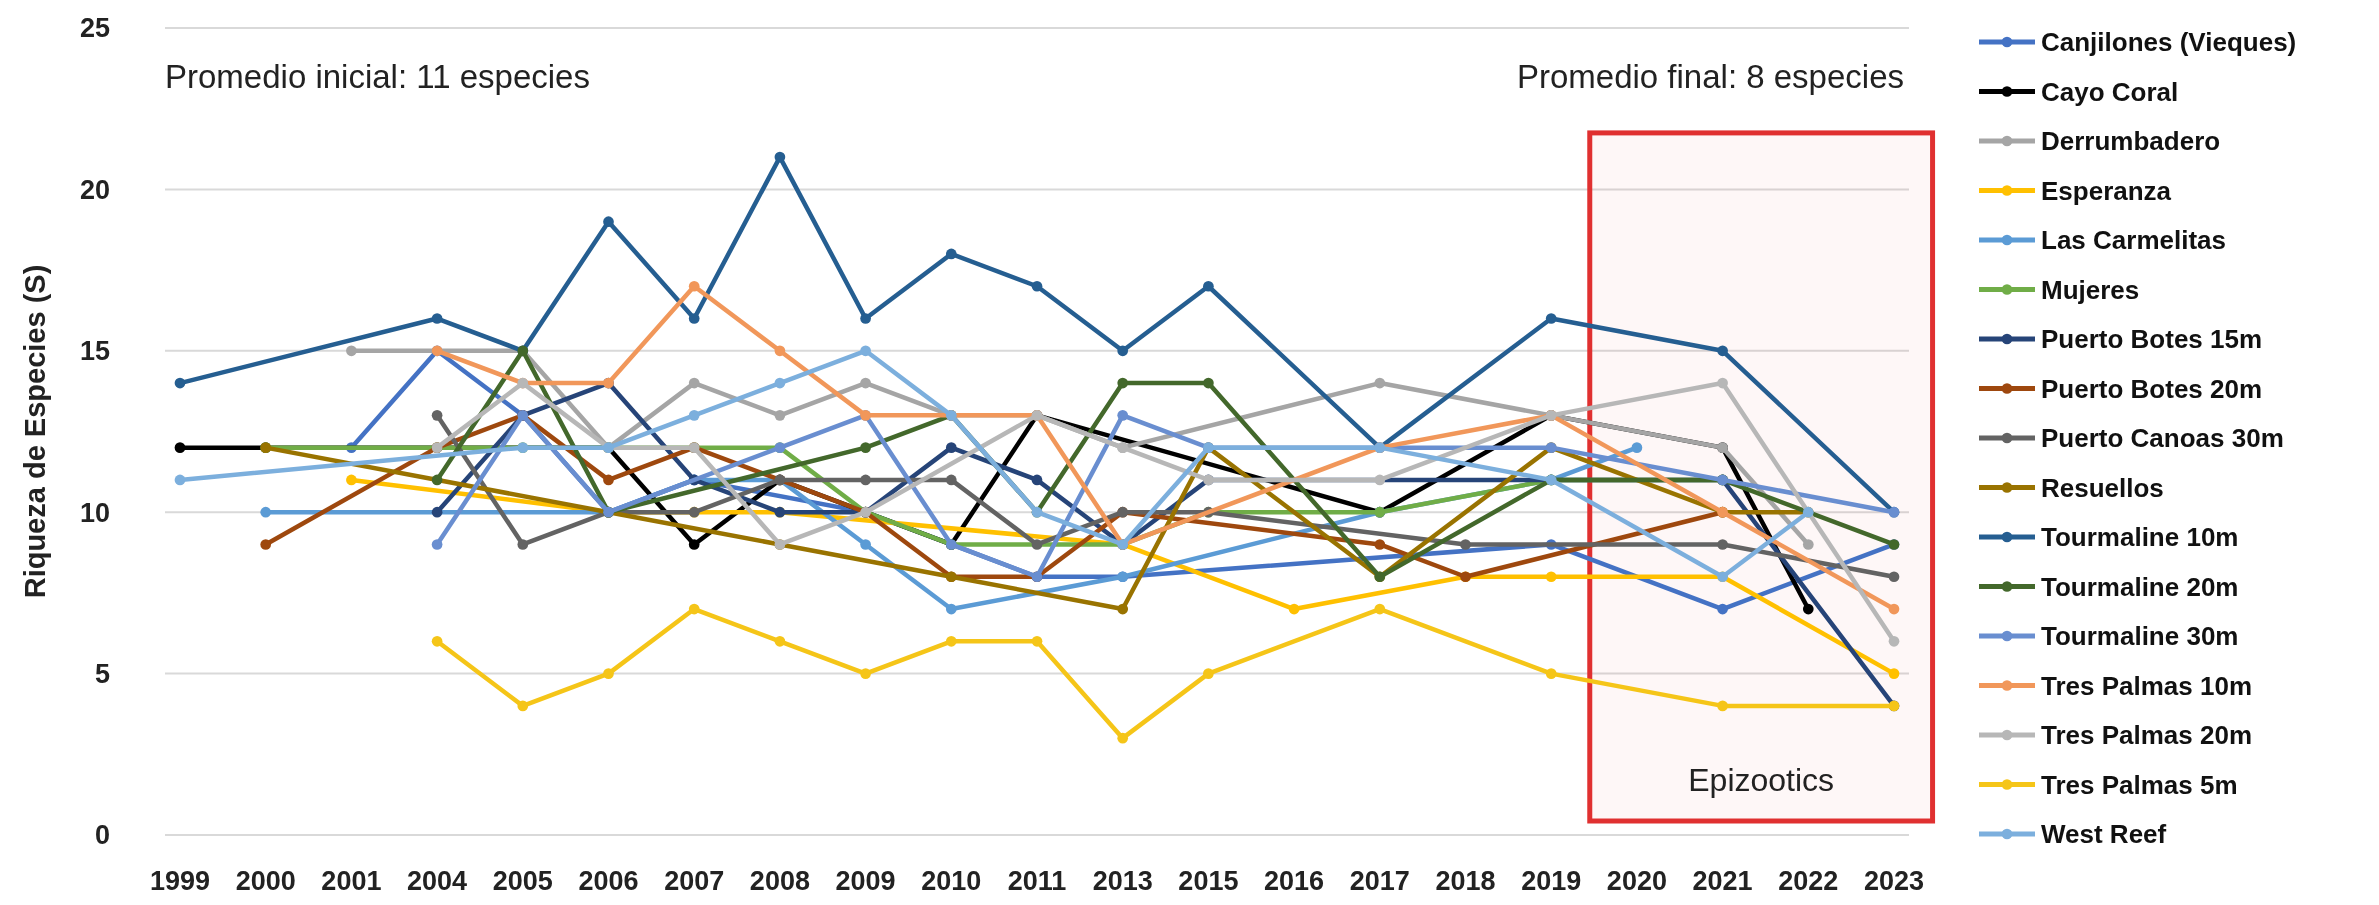 This screenshot has height=905, width=2379. I want to click on x-tick-label: 1999, so click(180, 881).